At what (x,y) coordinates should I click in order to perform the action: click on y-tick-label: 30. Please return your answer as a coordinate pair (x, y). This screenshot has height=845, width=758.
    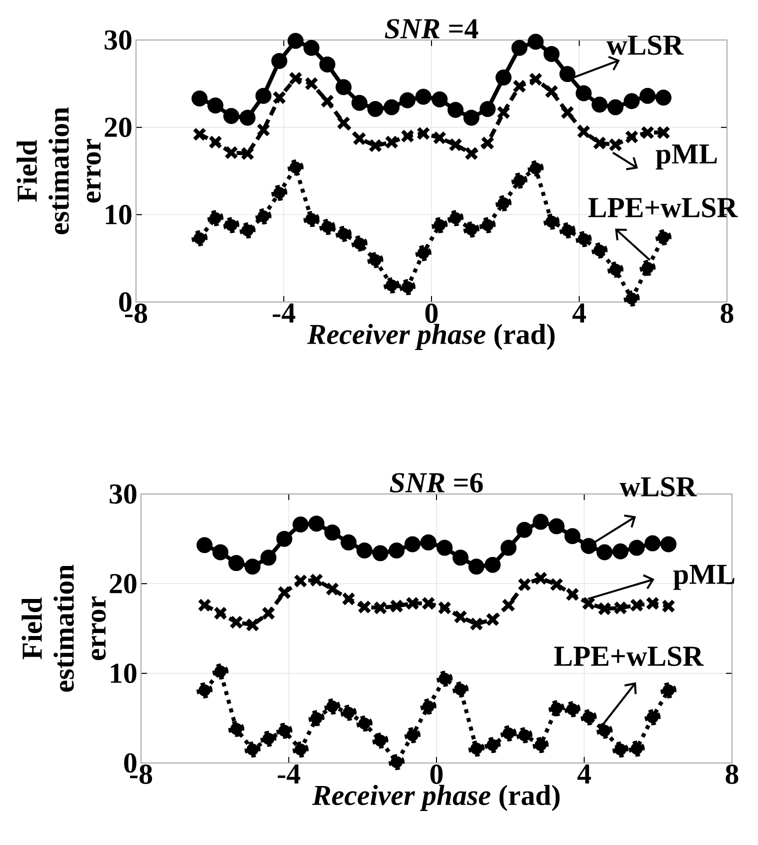
    Looking at the image, I should click on (118, 40).